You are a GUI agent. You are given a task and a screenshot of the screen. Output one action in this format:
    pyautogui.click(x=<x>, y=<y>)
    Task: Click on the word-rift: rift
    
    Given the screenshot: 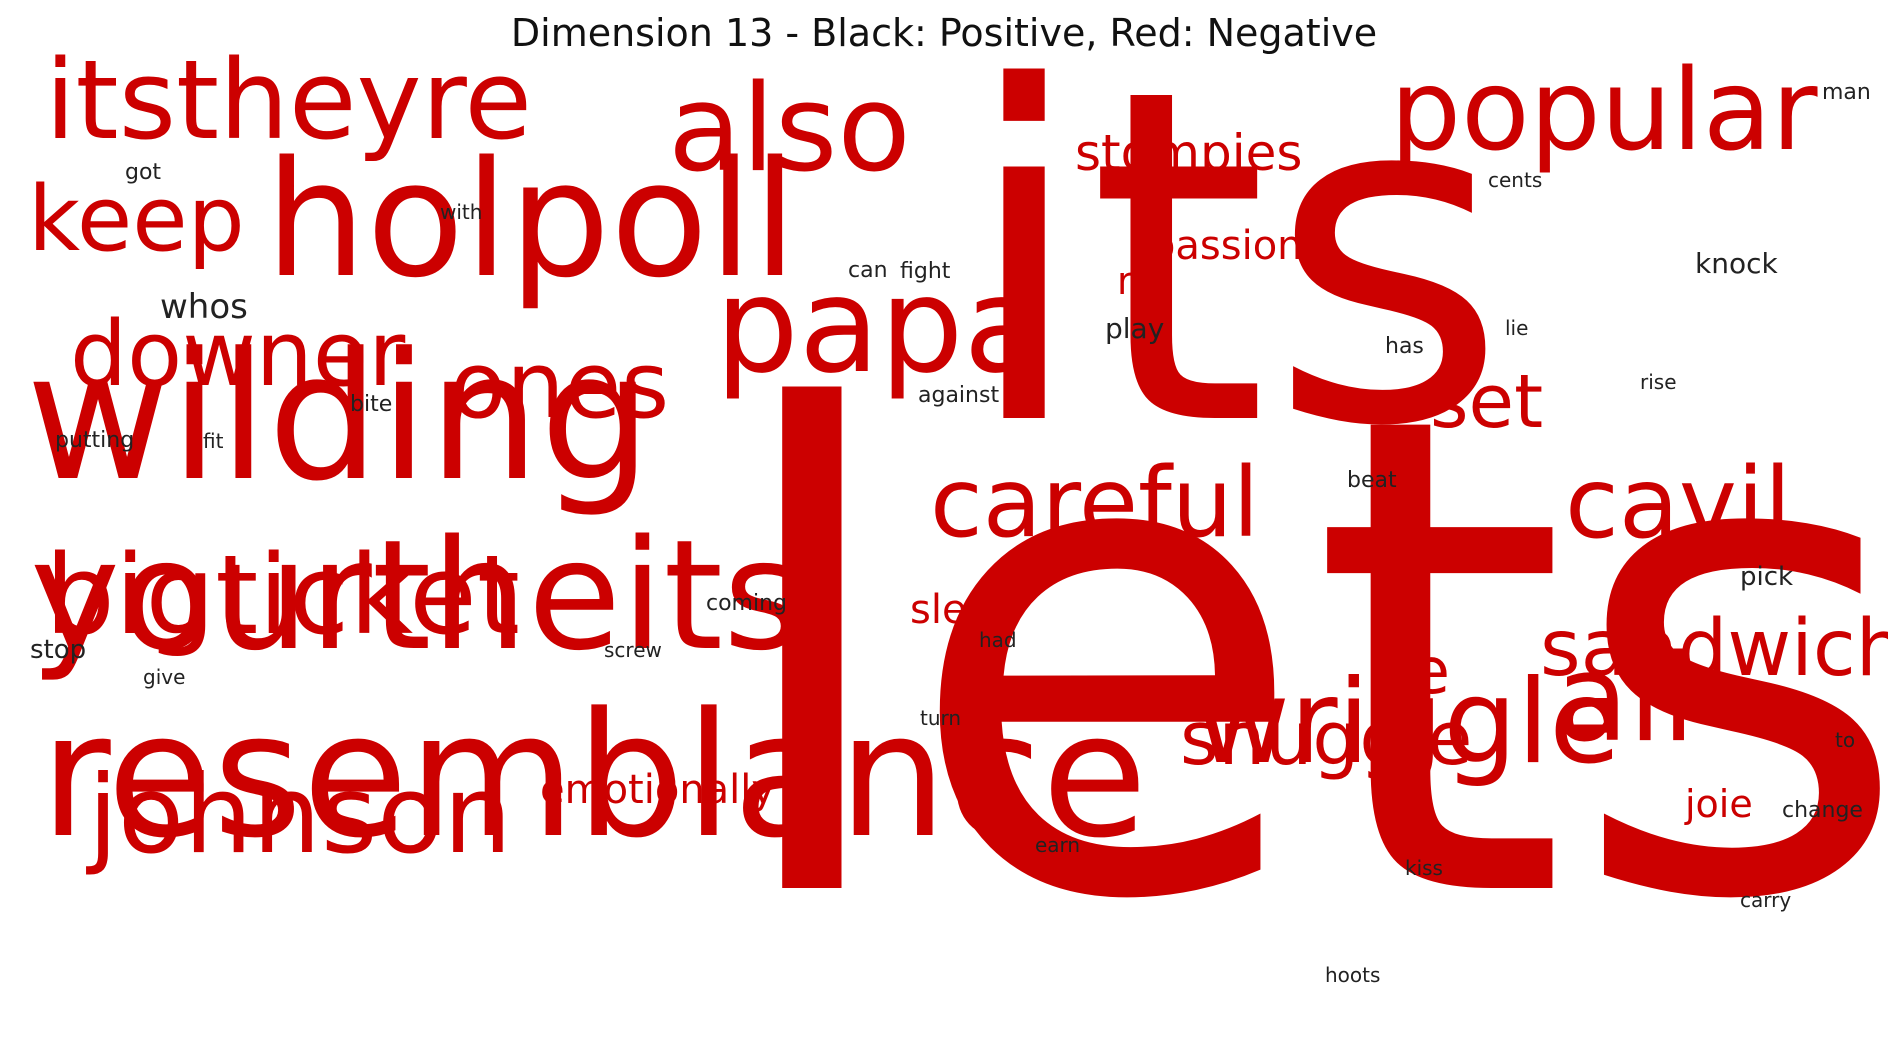 What is the action you would take?
    pyautogui.click(x=1144, y=281)
    